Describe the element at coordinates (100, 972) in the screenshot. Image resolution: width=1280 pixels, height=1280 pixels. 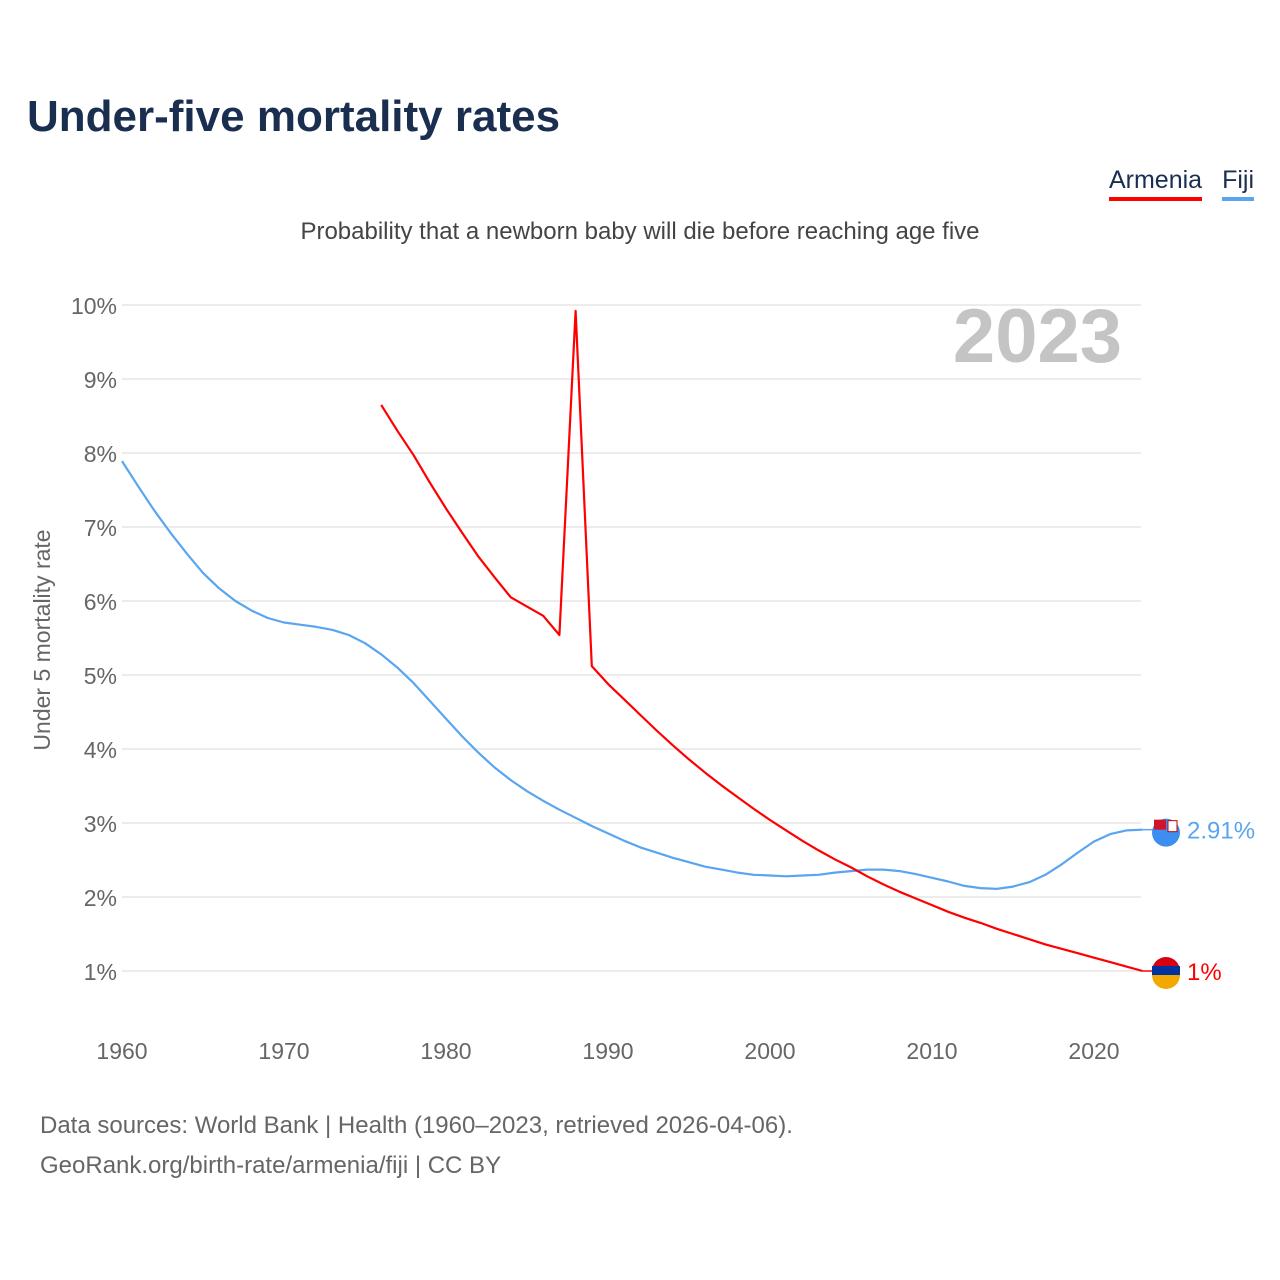
I see `y-tick-label: 1%` at that location.